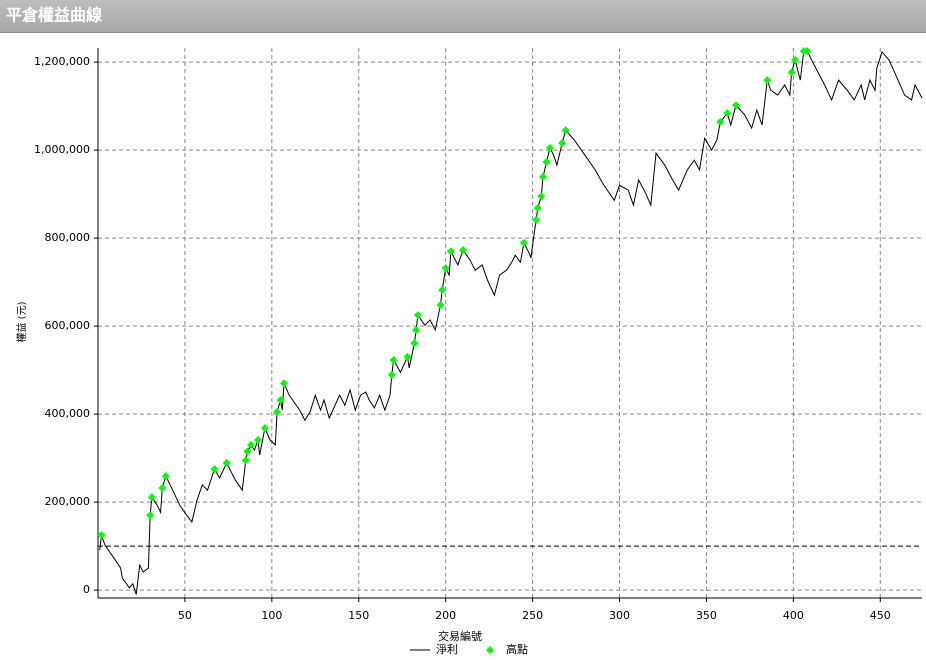 This screenshot has width=926, height=660. I want to click on title-bar, so click(463, 16).